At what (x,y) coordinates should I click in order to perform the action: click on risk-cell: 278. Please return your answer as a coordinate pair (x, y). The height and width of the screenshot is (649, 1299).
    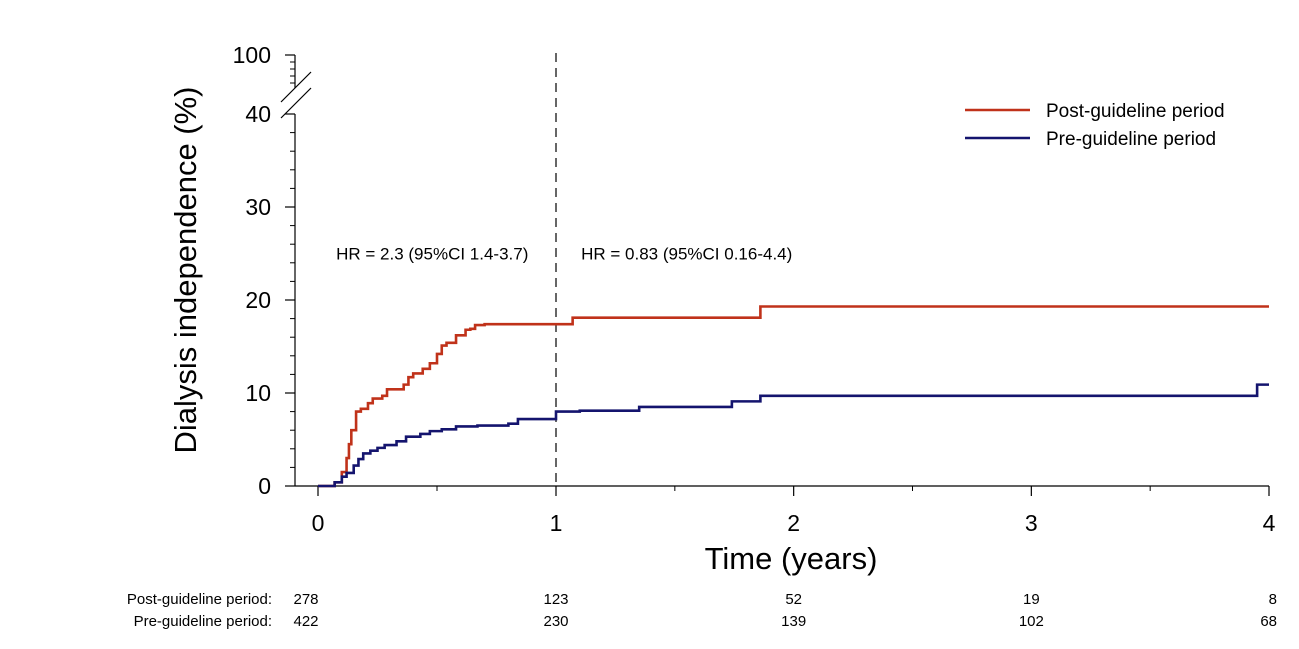
    Looking at the image, I should click on (305, 599).